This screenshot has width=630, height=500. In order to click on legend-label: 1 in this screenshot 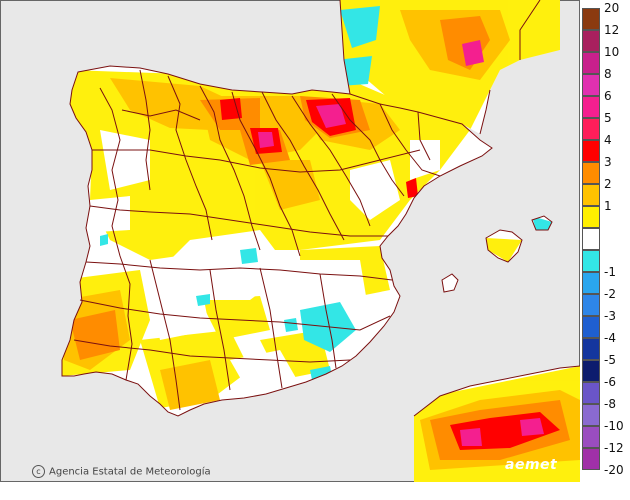, I will do `click(608, 206)`.